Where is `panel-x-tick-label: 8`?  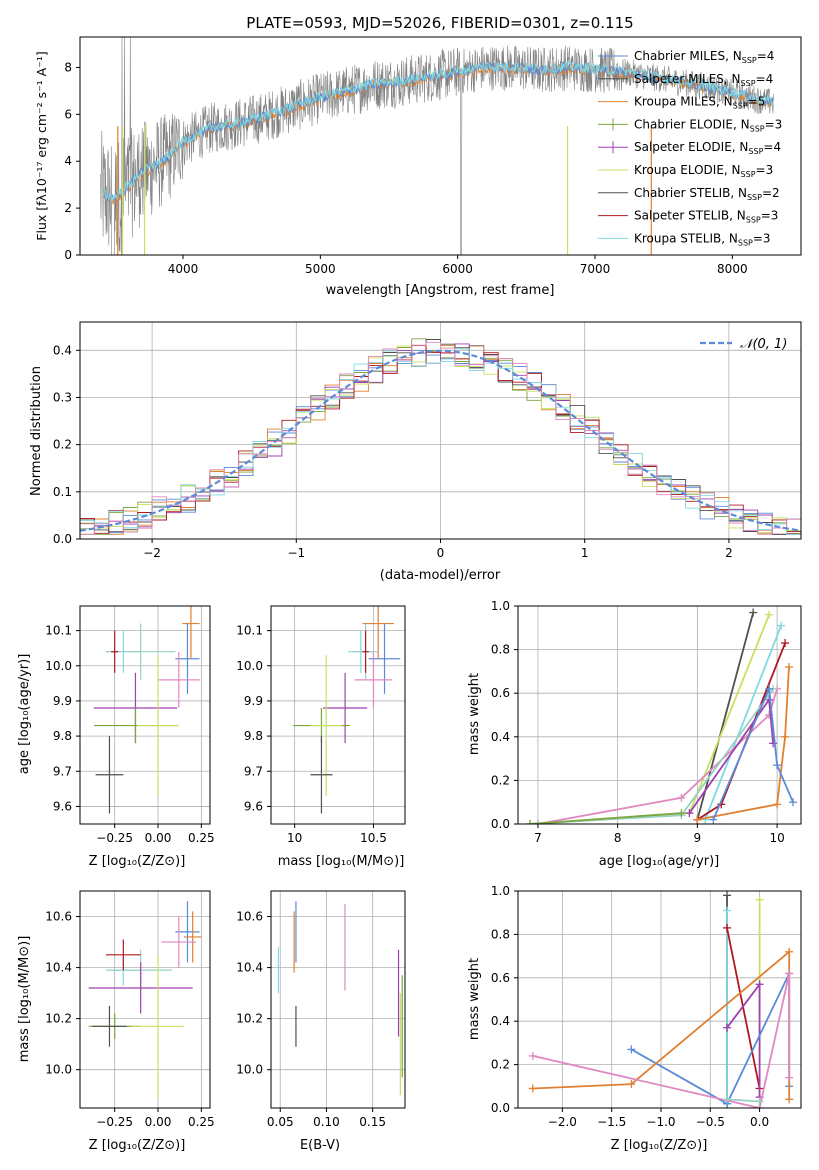 panel-x-tick-label: 8 is located at coordinates (618, 838).